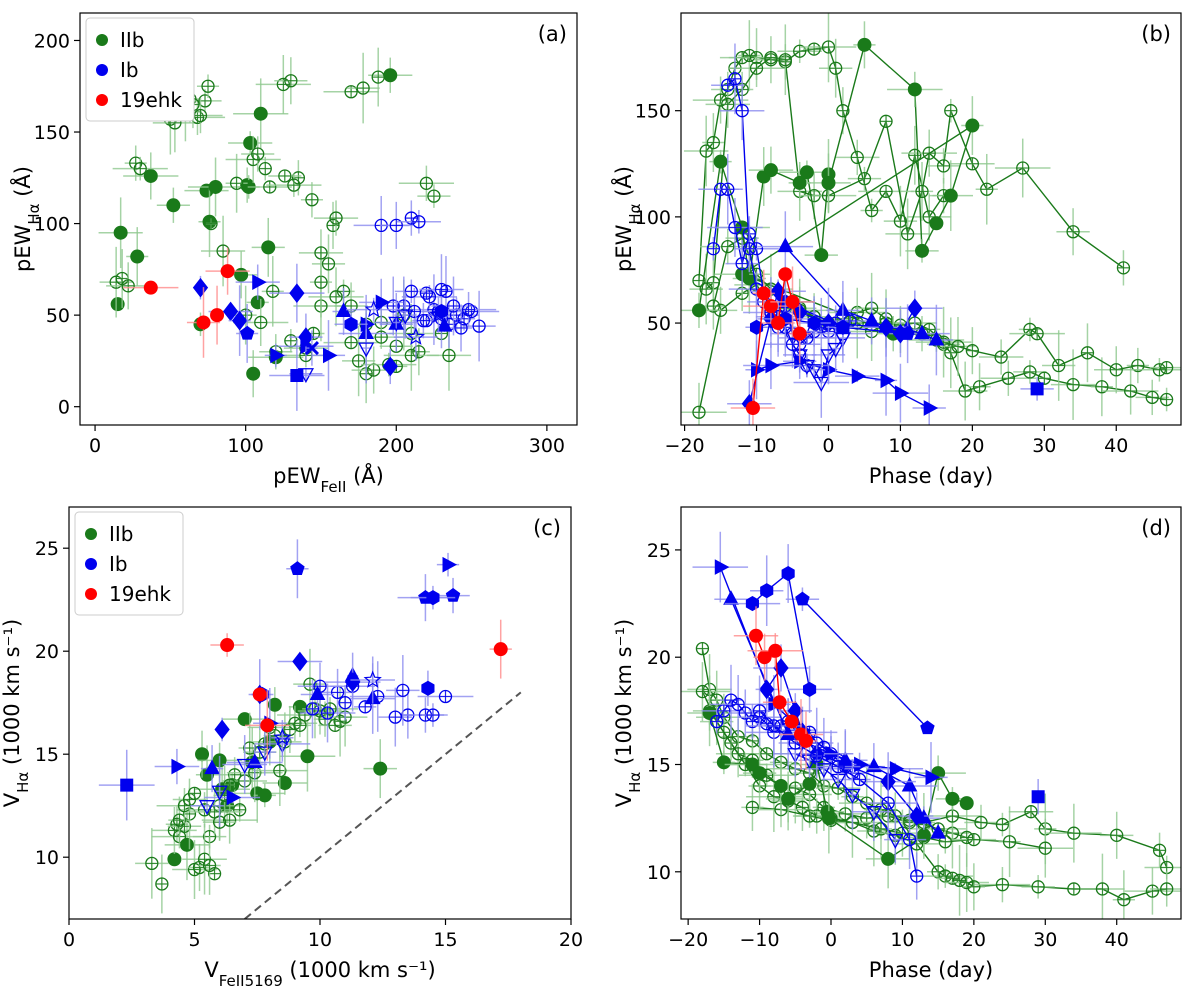 The width and height of the screenshot is (1200, 997). What do you see at coordinates (129, 70) in the screenshot?
I see `legend-label: Ib` at bounding box center [129, 70].